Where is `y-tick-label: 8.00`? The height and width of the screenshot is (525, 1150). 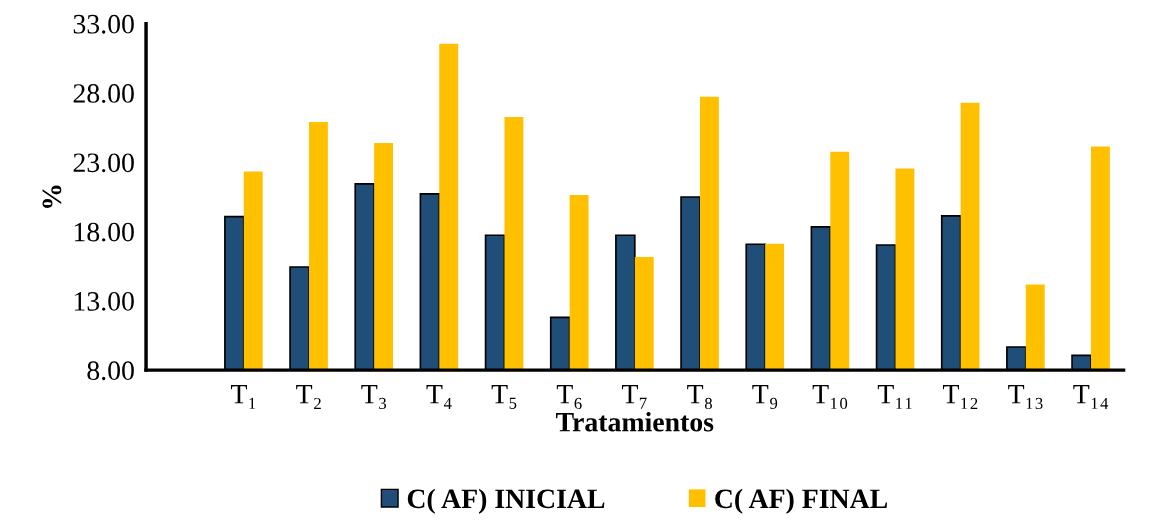
y-tick-label: 8.00 is located at coordinates (110, 371).